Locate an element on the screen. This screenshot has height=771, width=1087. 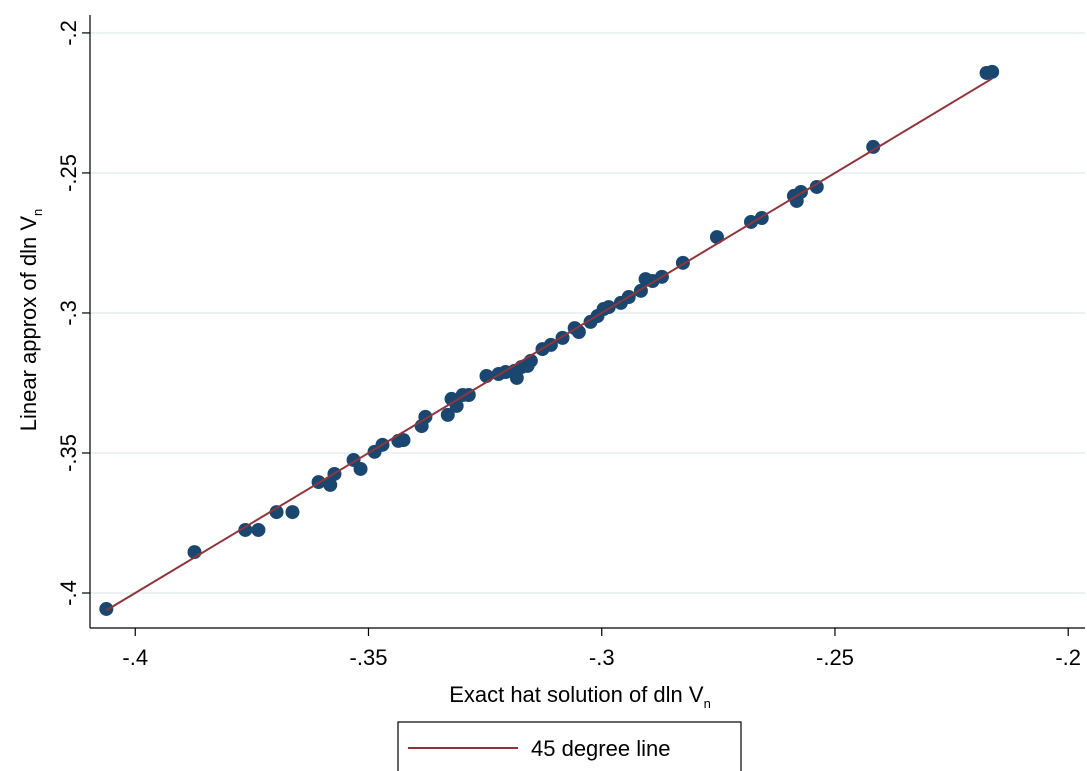
y-tick-label: -.4 is located at coordinates (68, 593).